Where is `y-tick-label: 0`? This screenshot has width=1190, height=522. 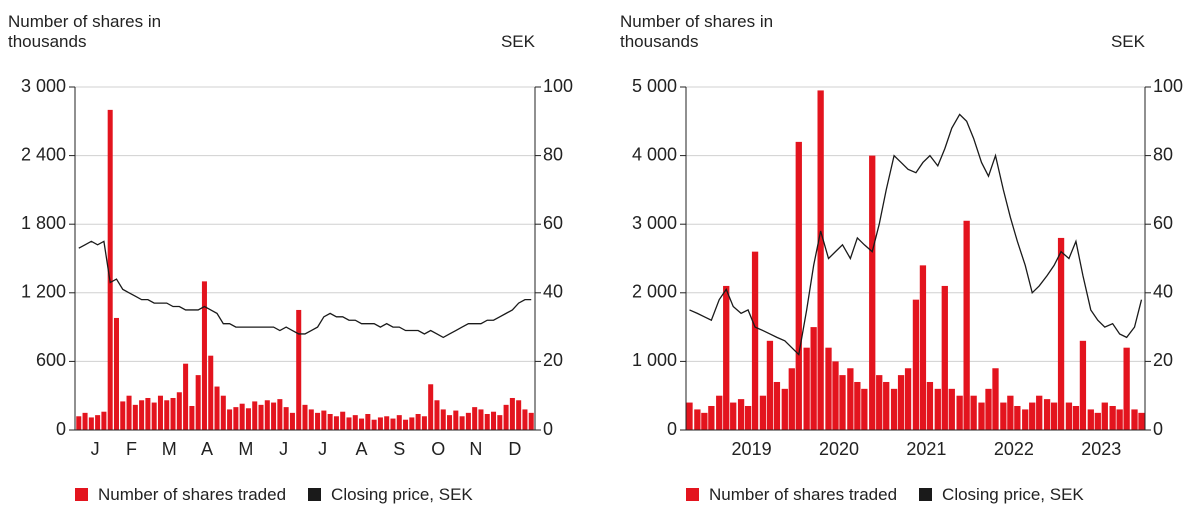
y-tick-label: 0 is located at coordinates (672, 429).